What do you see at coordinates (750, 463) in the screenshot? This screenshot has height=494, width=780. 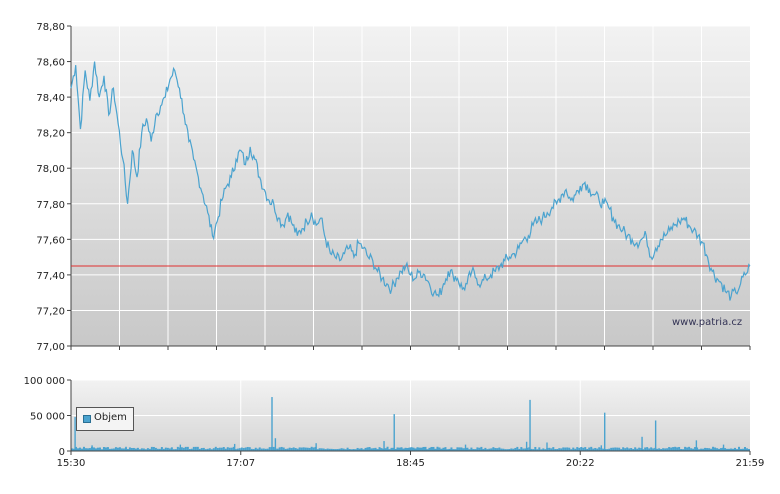 I see `volume-x-tick-label: 21:59` at bounding box center [750, 463].